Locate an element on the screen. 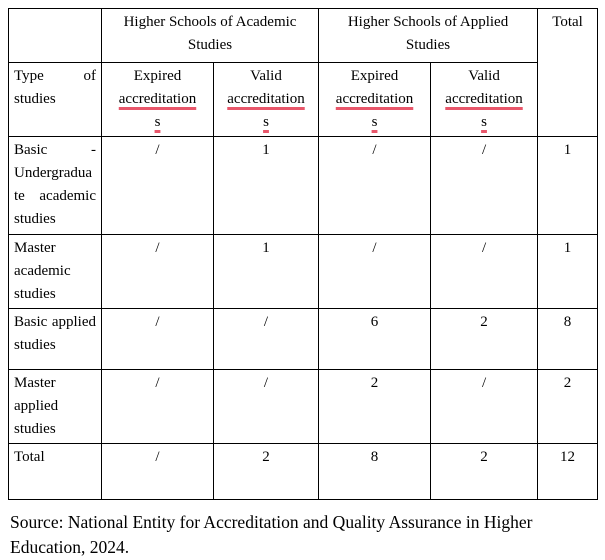 This screenshot has height=560, width=605. table-row-total: Total / 2 8 2 12 is located at coordinates (303, 471).